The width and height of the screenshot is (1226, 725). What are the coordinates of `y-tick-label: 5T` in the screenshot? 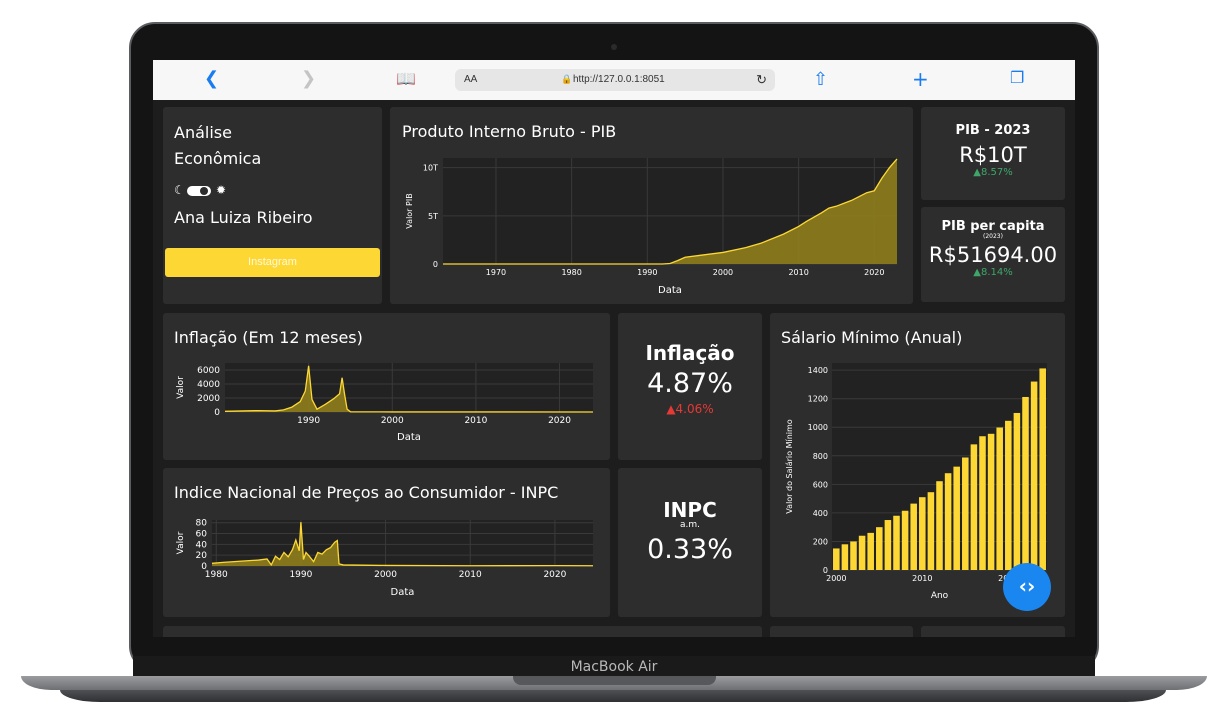 It's located at (433, 216).